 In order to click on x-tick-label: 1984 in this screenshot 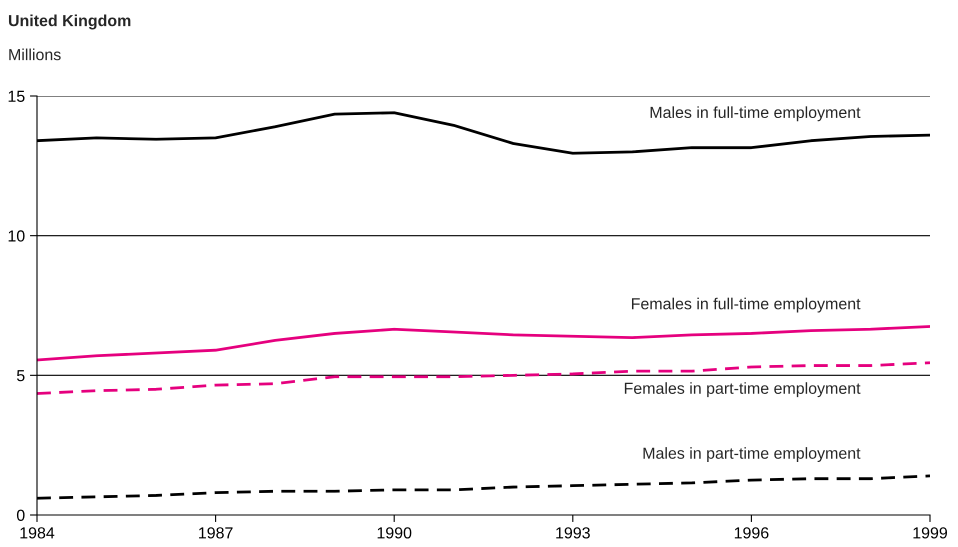, I will do `click(37, 533)`.